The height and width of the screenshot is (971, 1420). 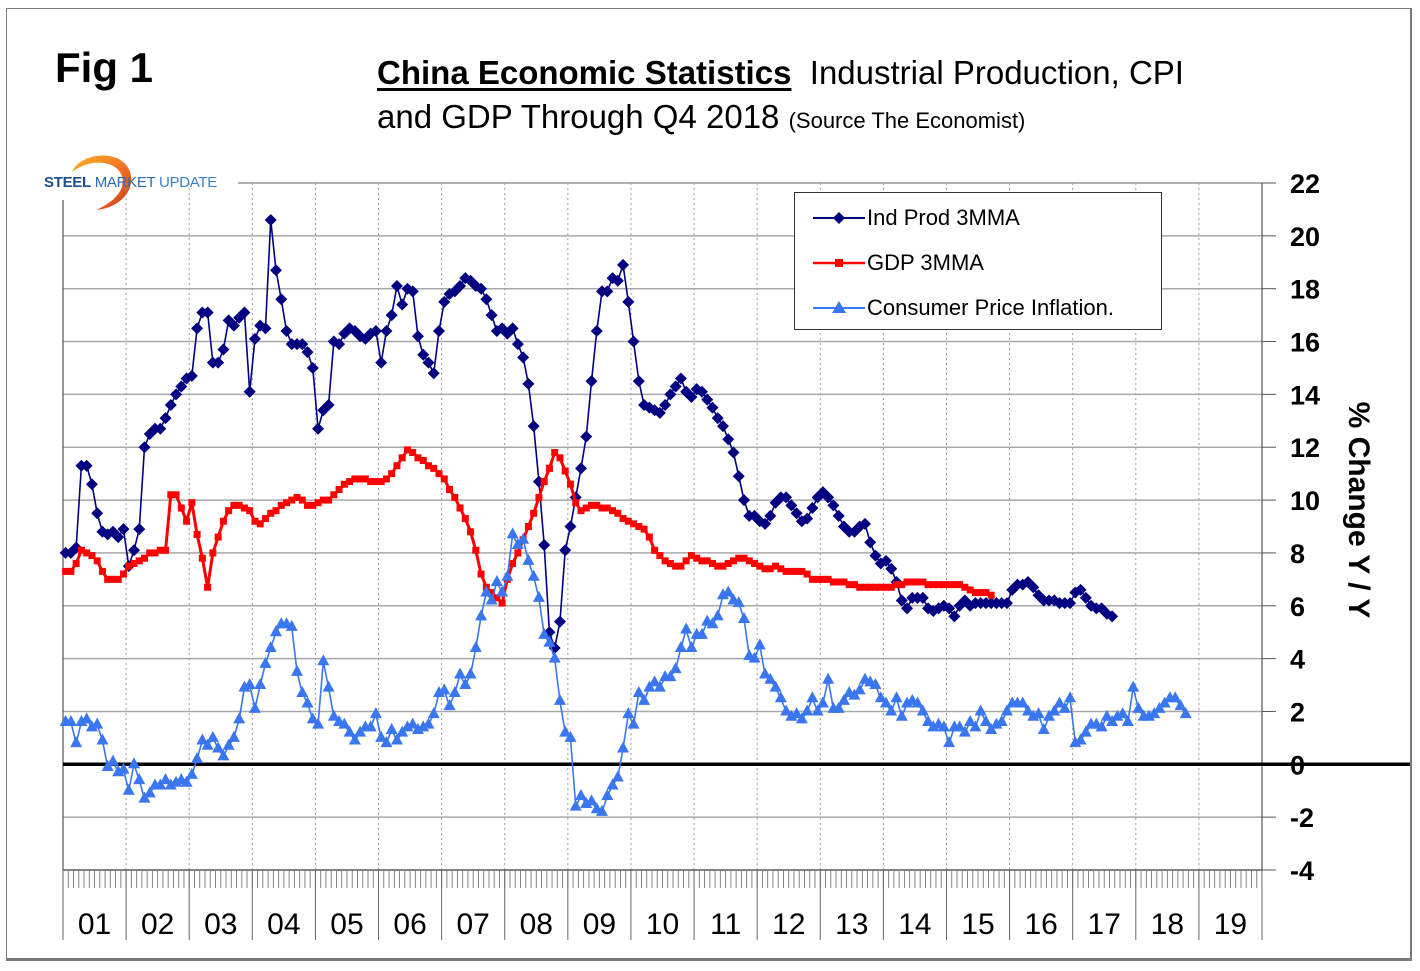 What do you see at coordinates (1297, 554) in the screenshot?
I see `y-tick-label: 8` at bounding box center [1297, 554].